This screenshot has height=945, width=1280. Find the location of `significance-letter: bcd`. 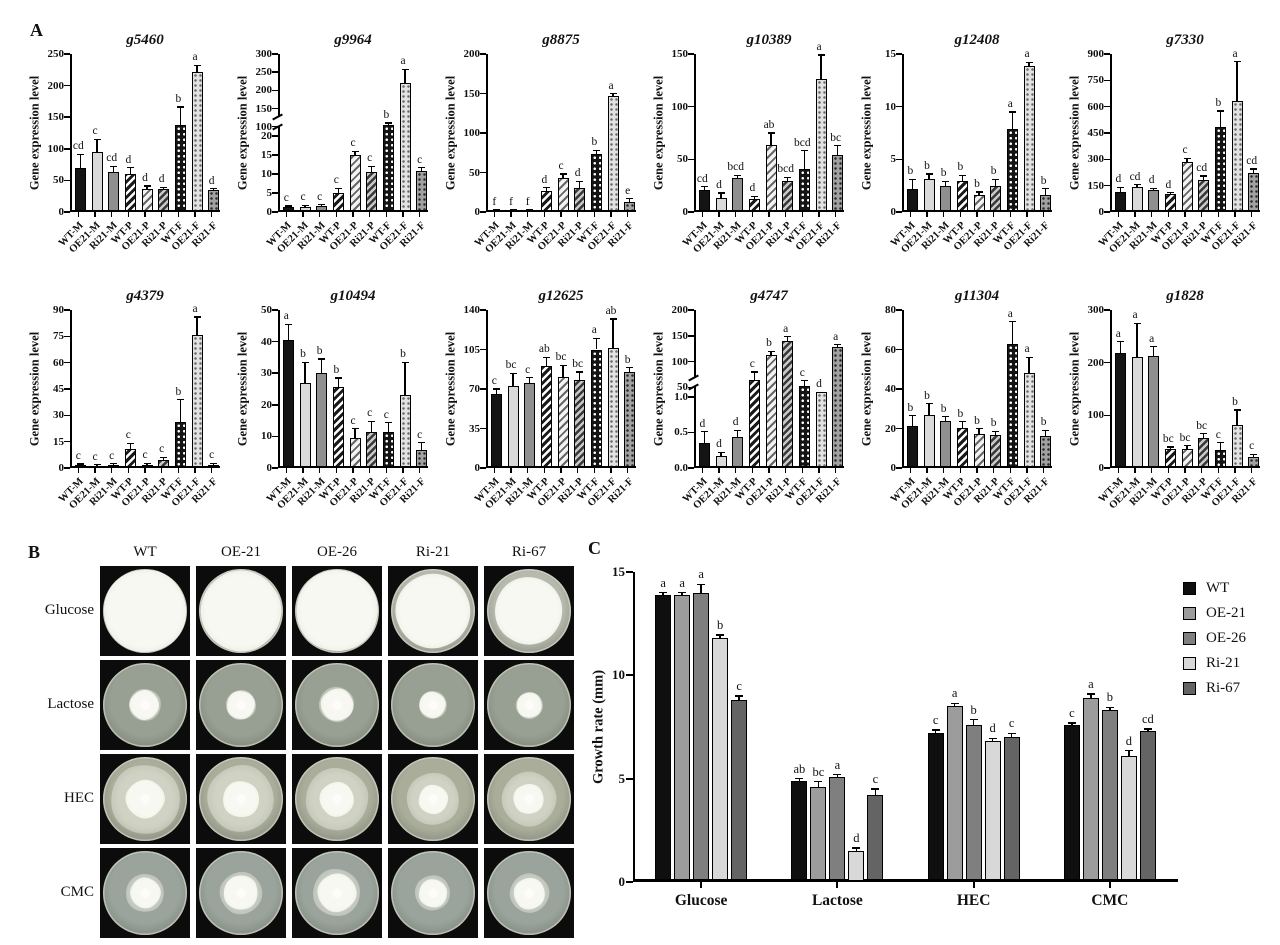

significance-letter: bcd is located at coordinates (802, 142).